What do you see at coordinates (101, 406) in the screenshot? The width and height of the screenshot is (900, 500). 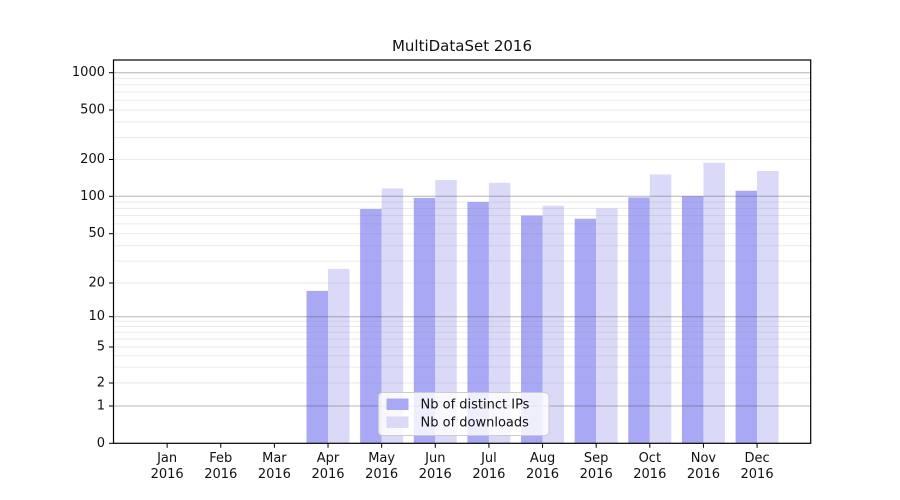 I see `y-tick-label: 1` at bounding box center [101, 406].